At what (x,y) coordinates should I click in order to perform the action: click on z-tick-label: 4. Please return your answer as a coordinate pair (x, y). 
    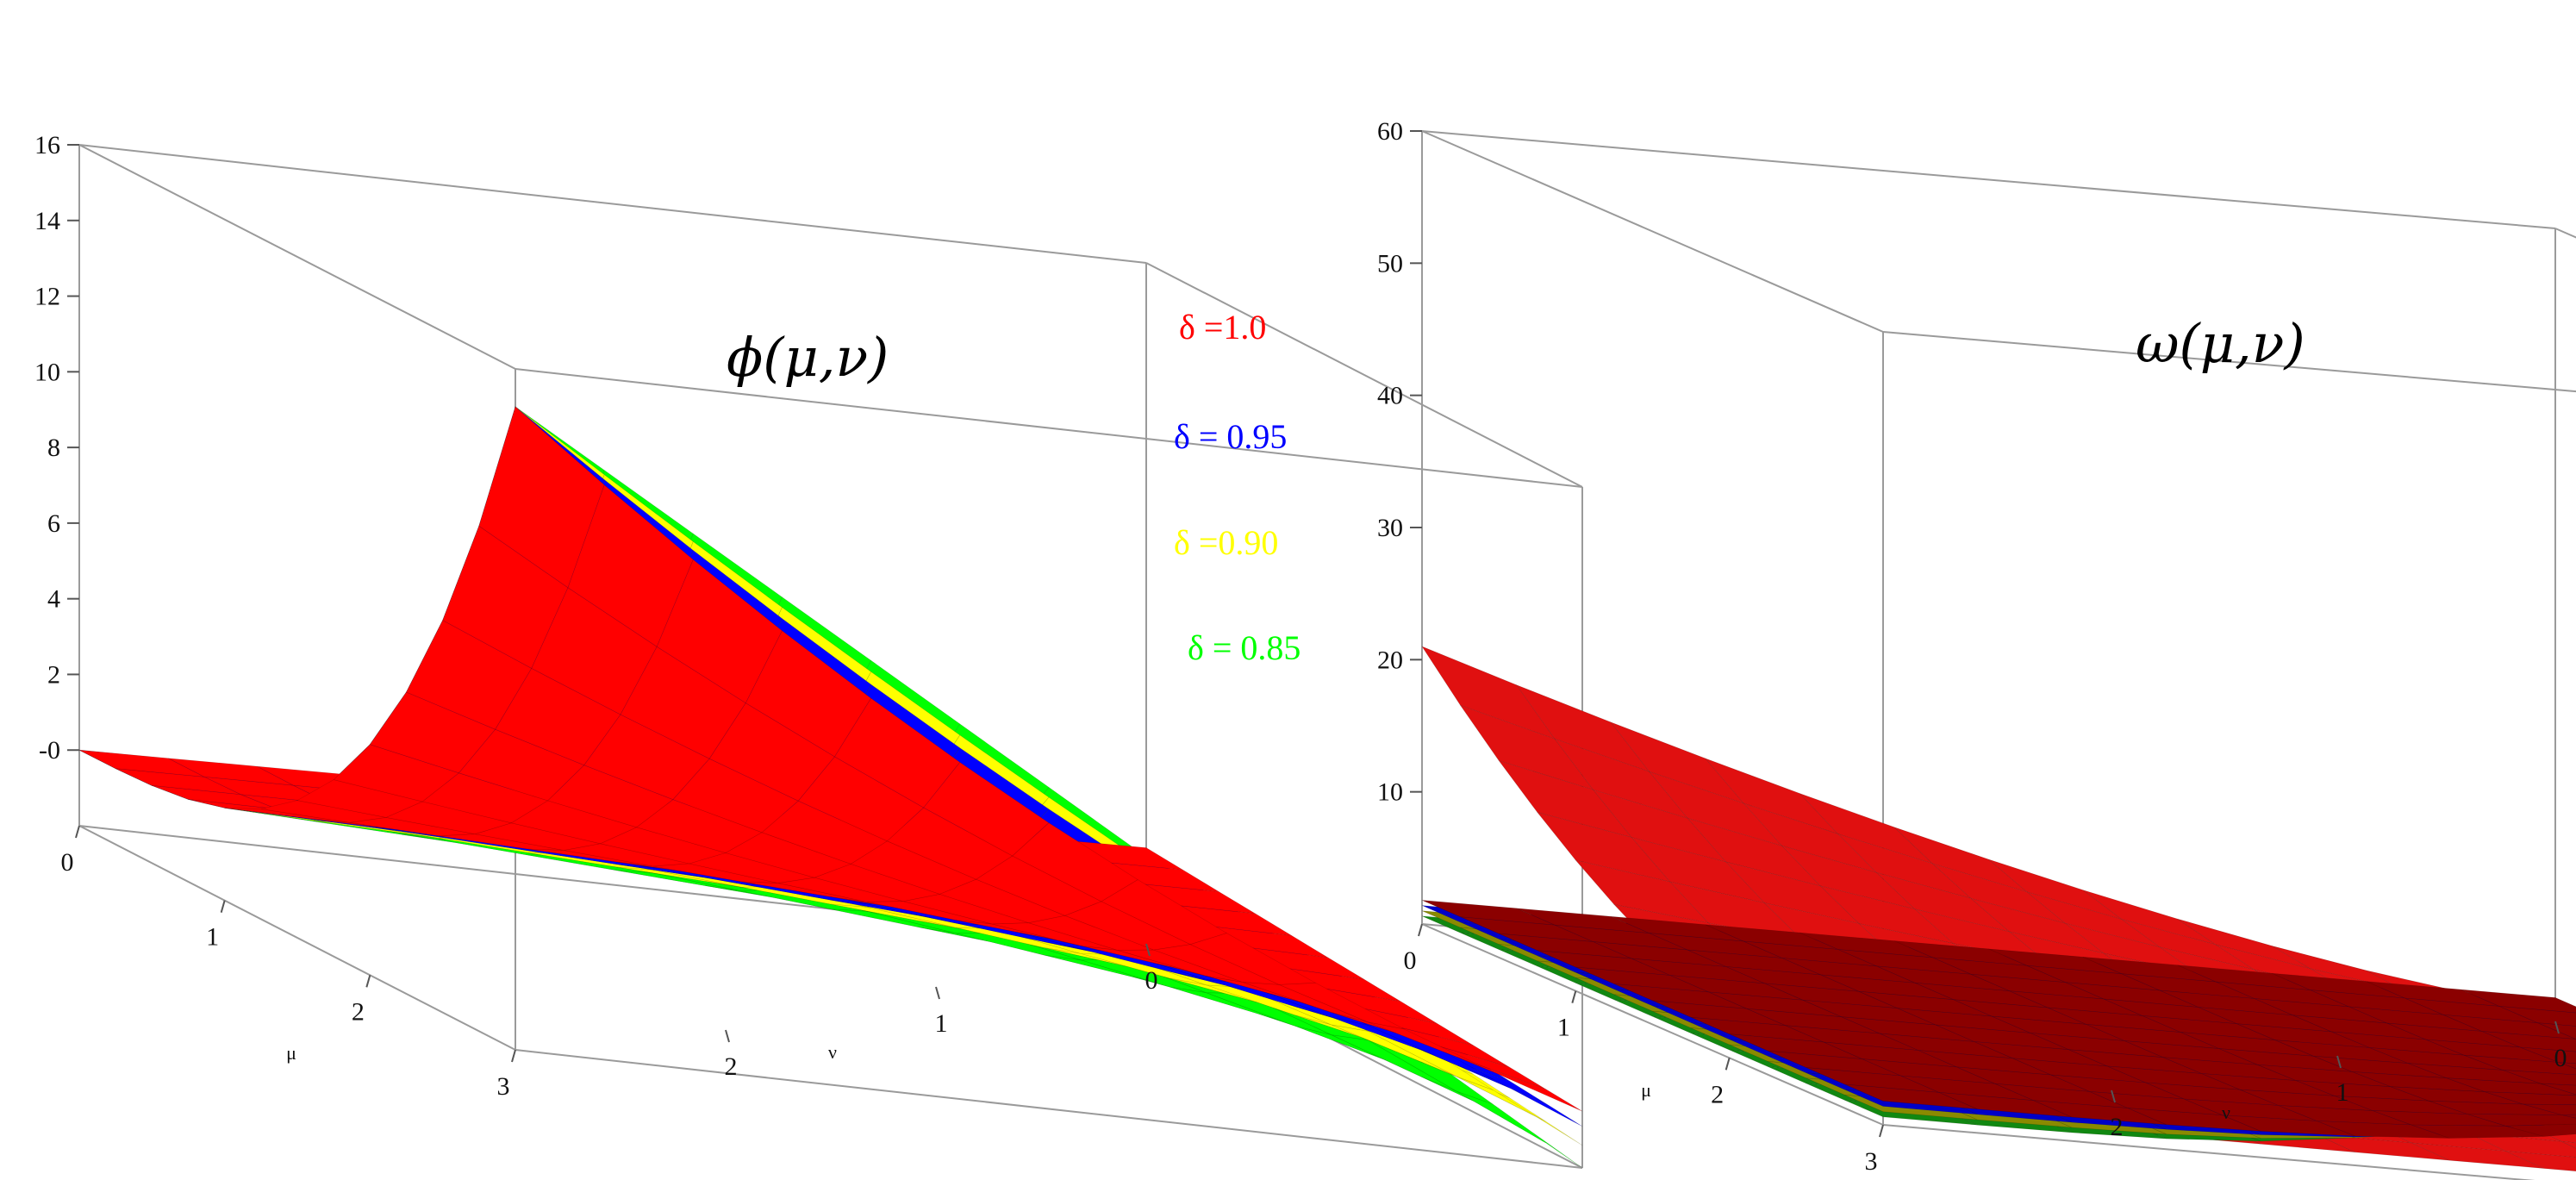
    Looking at the image, I should click on (53, 599).